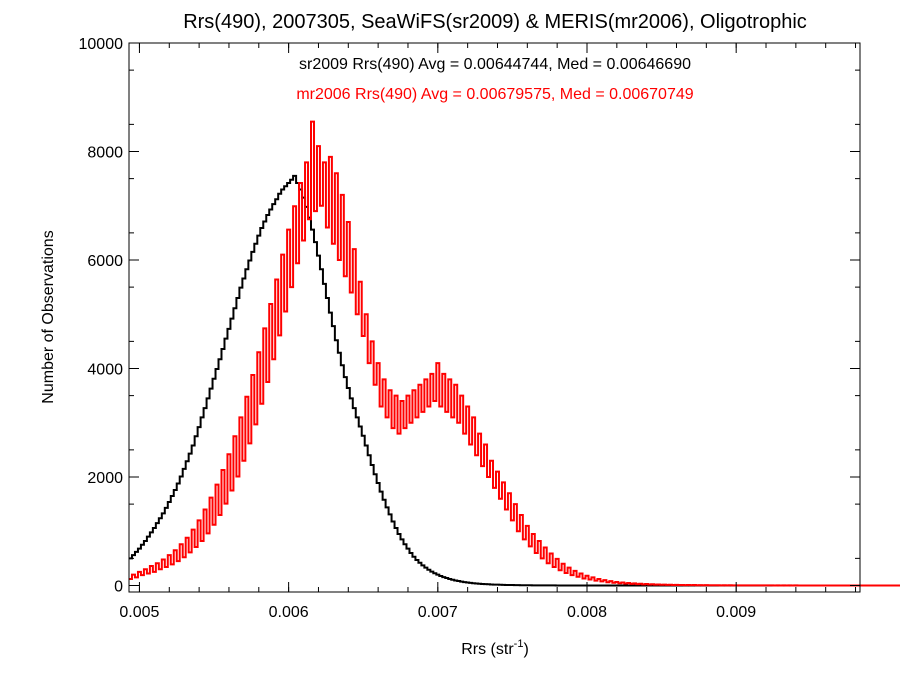  What do you see at coordinates (525, 649) in the screenshot?
I see `x-axis-label-suffix: )` at bounding box center [525, 649].